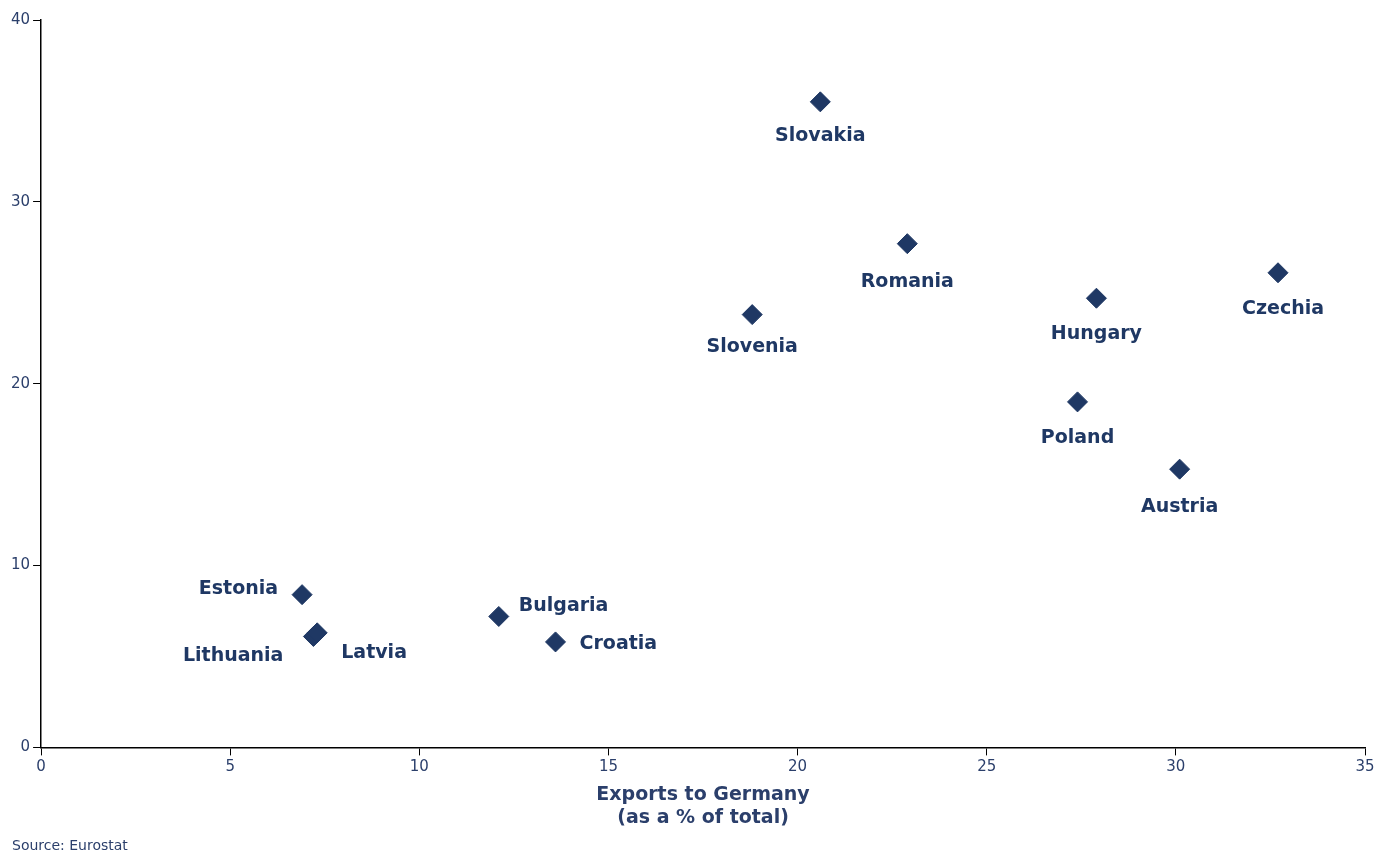 The height and width of the screenshot is (865, 1393). Describe the element at coordinates (907, 279) in the screenshot. I see `series-label: Romania` at that location.